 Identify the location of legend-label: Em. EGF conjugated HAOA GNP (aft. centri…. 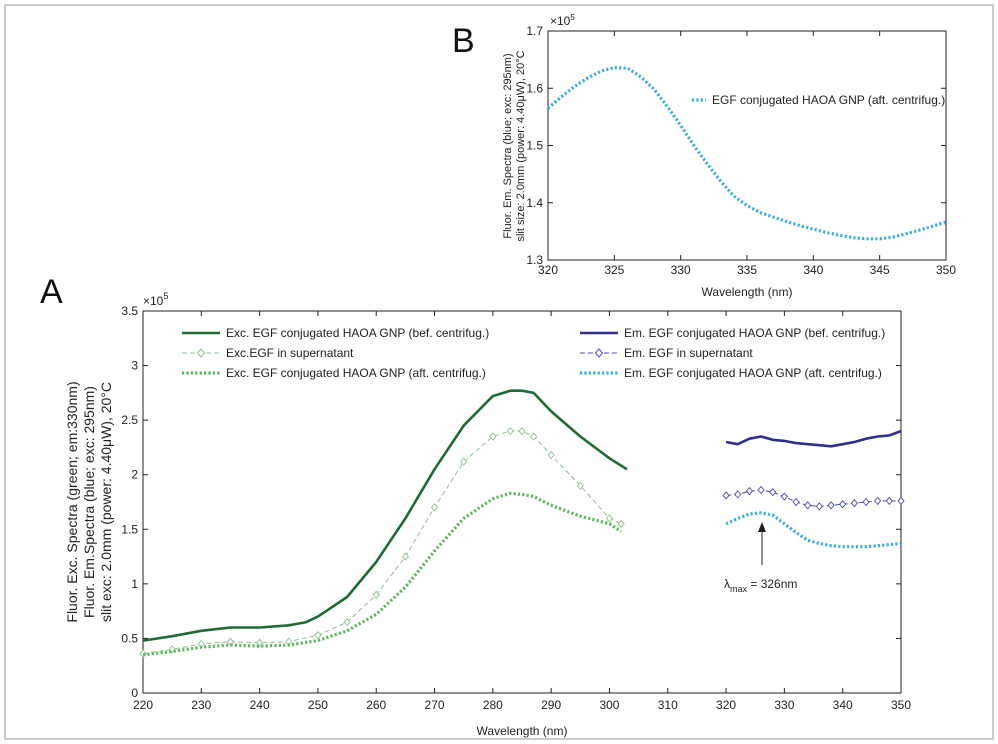
(753, 373).